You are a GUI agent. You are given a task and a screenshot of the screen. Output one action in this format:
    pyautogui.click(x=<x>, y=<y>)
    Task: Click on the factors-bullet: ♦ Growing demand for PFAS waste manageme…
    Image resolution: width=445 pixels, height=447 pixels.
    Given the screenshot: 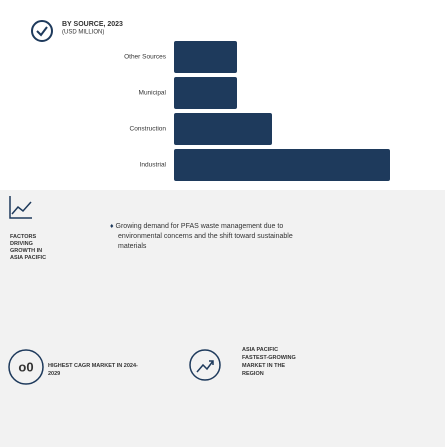 What is the action you would take?
    pyautogui.click(x=201, y=236)
    